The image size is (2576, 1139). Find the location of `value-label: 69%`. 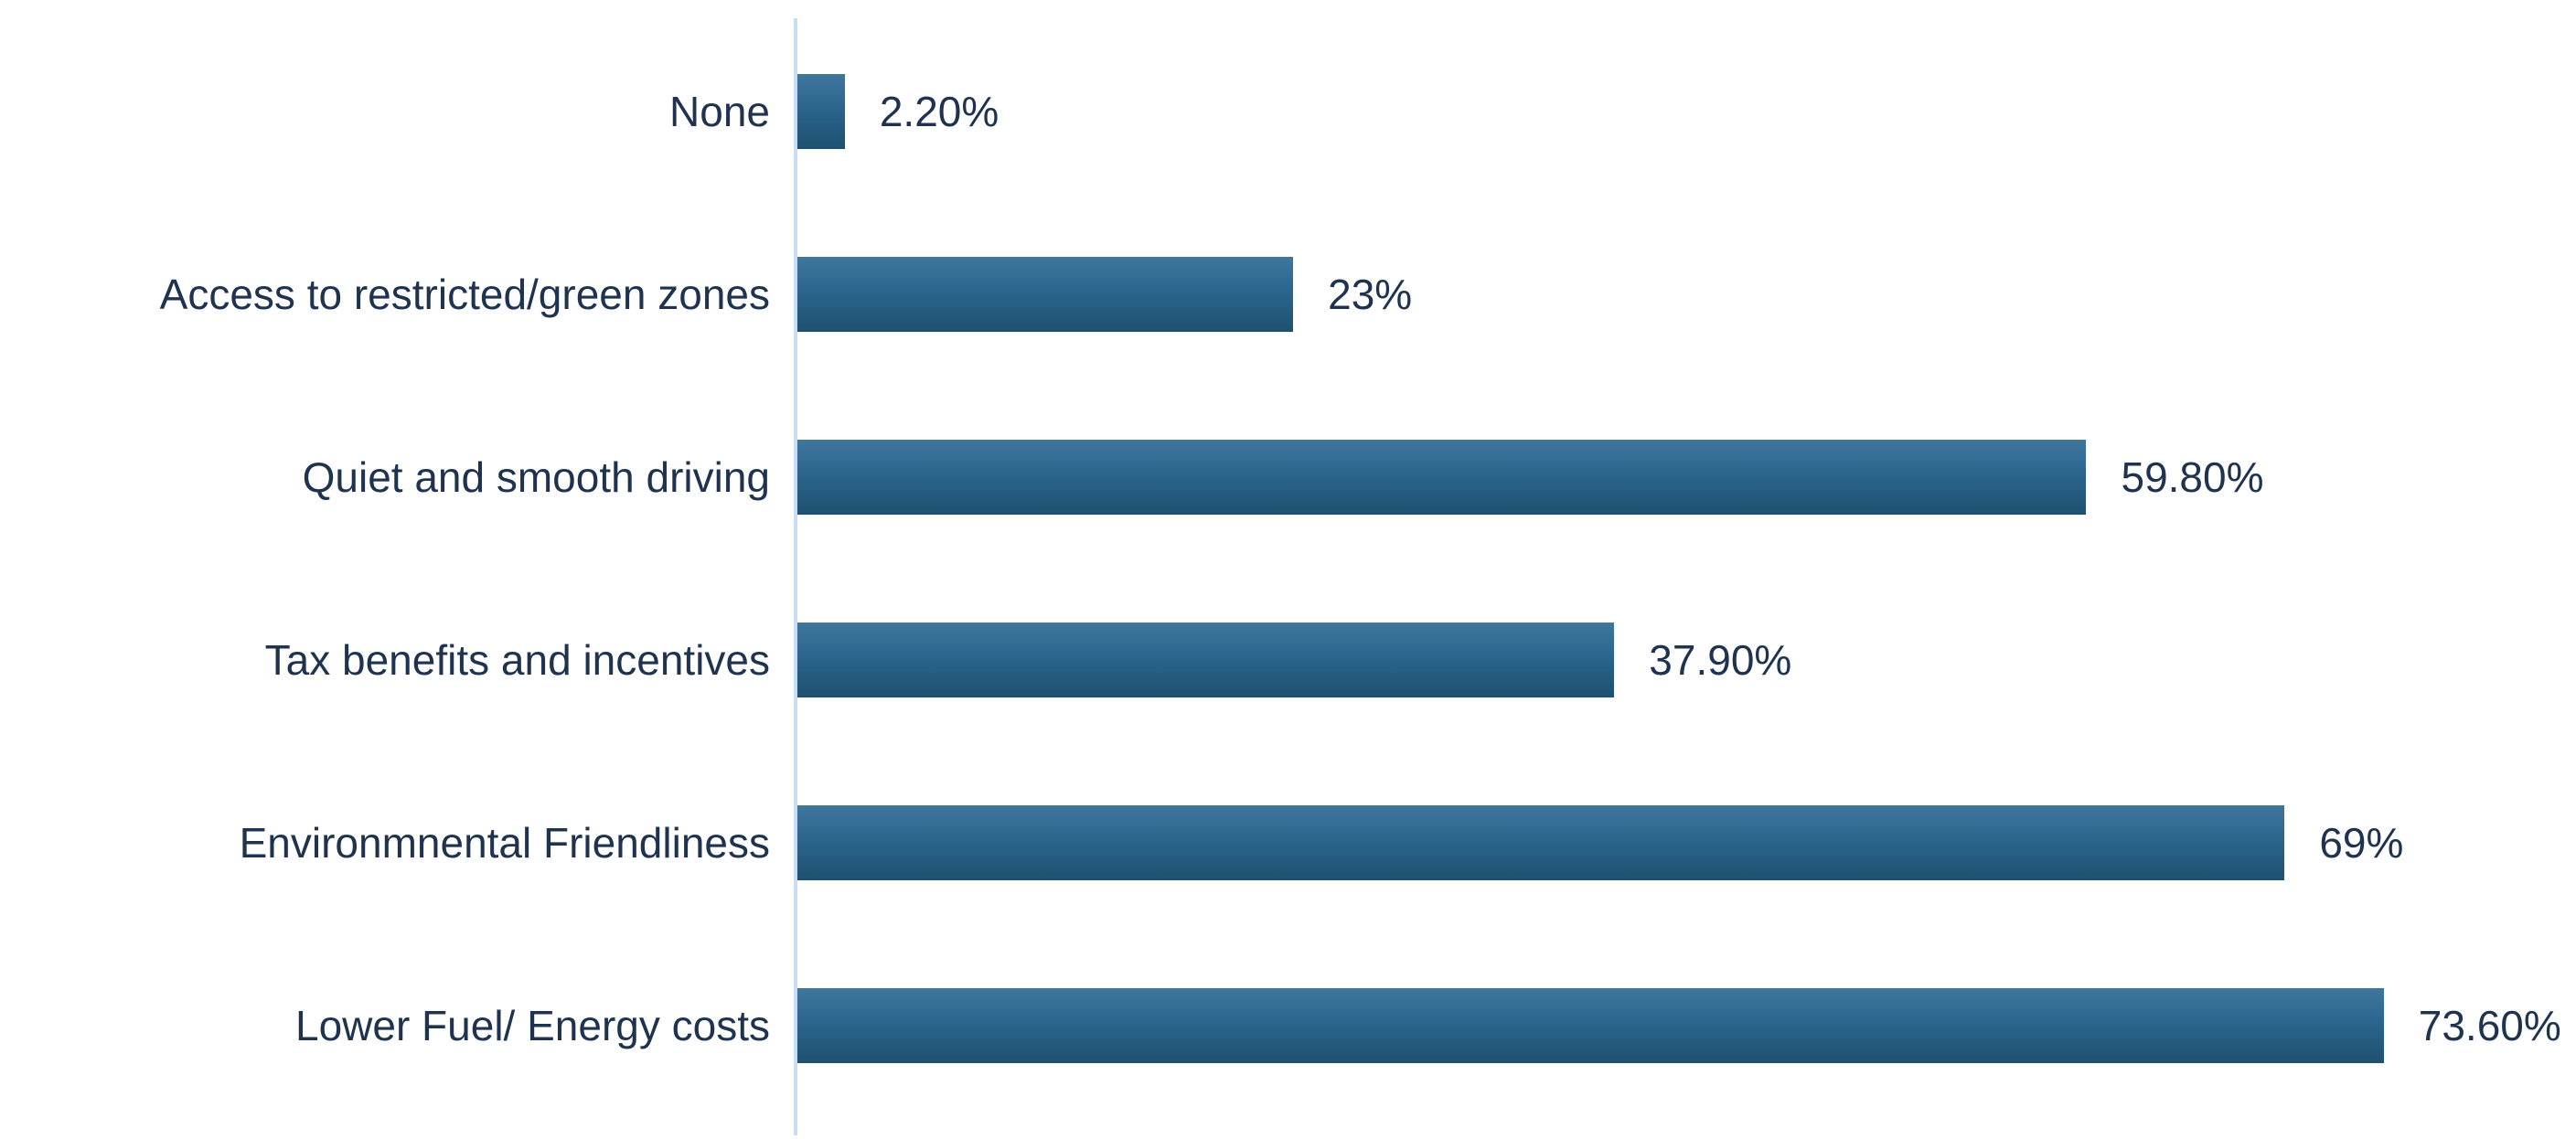

value-label: 69% is located at coordinates (2361, 843).